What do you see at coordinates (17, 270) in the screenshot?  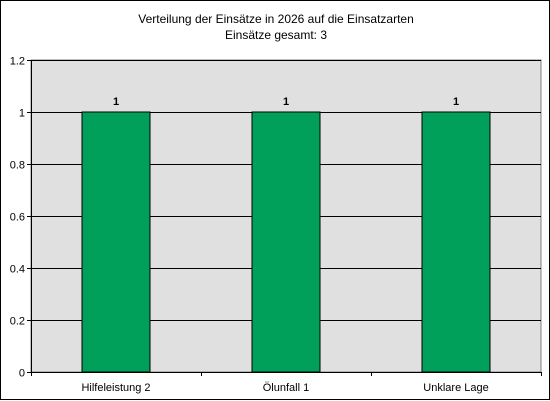 I see `y-tick-label: 0.4` at bounding box center [17, 270].